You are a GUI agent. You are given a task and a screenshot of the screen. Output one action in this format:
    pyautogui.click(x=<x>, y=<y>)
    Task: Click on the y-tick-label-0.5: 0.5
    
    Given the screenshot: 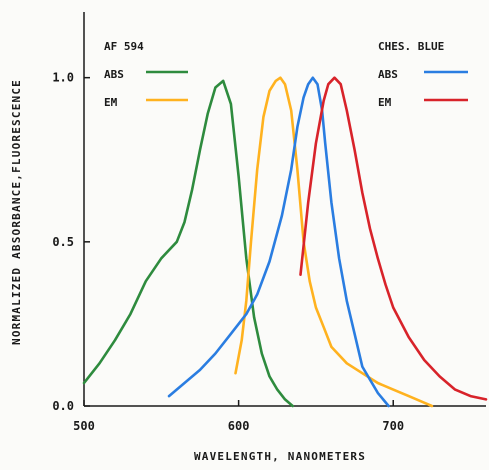 What is the action you would take?
    pyautogui.click(x=63, y=242)
    